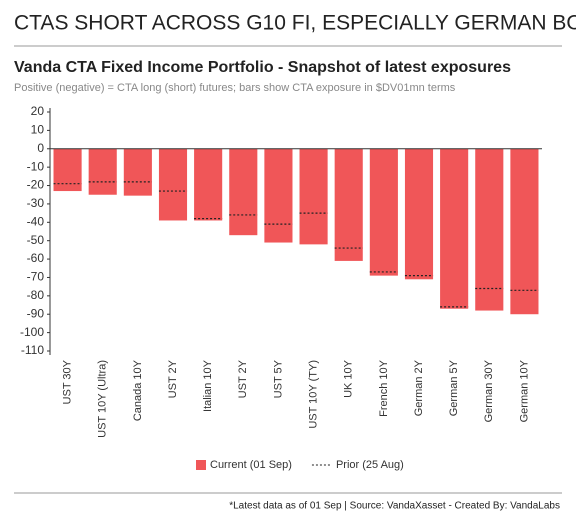 The image size is (576, 516). Describe the element at coordinates (208, 385) in the screenshot. I see `x-tick-label: Italian 10Y` at that location.